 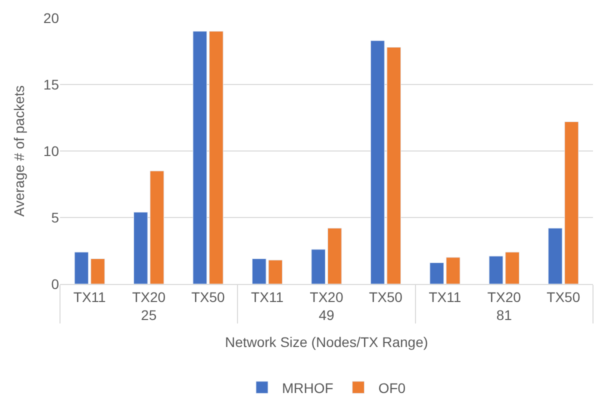 What do you see at coordinates (308, 388) in the screenshot?
I see `legend-label: MRHOF` at bounding box center [308, 388].